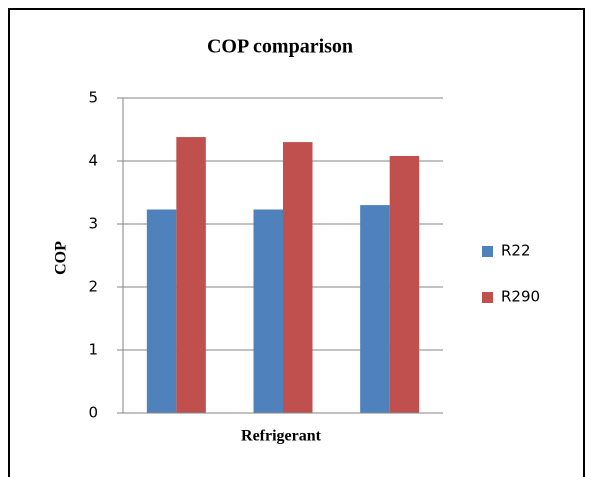 The width and height of the screenshot is (594, 477). I want to click on y-tick-label: 0, so click(93, 413).